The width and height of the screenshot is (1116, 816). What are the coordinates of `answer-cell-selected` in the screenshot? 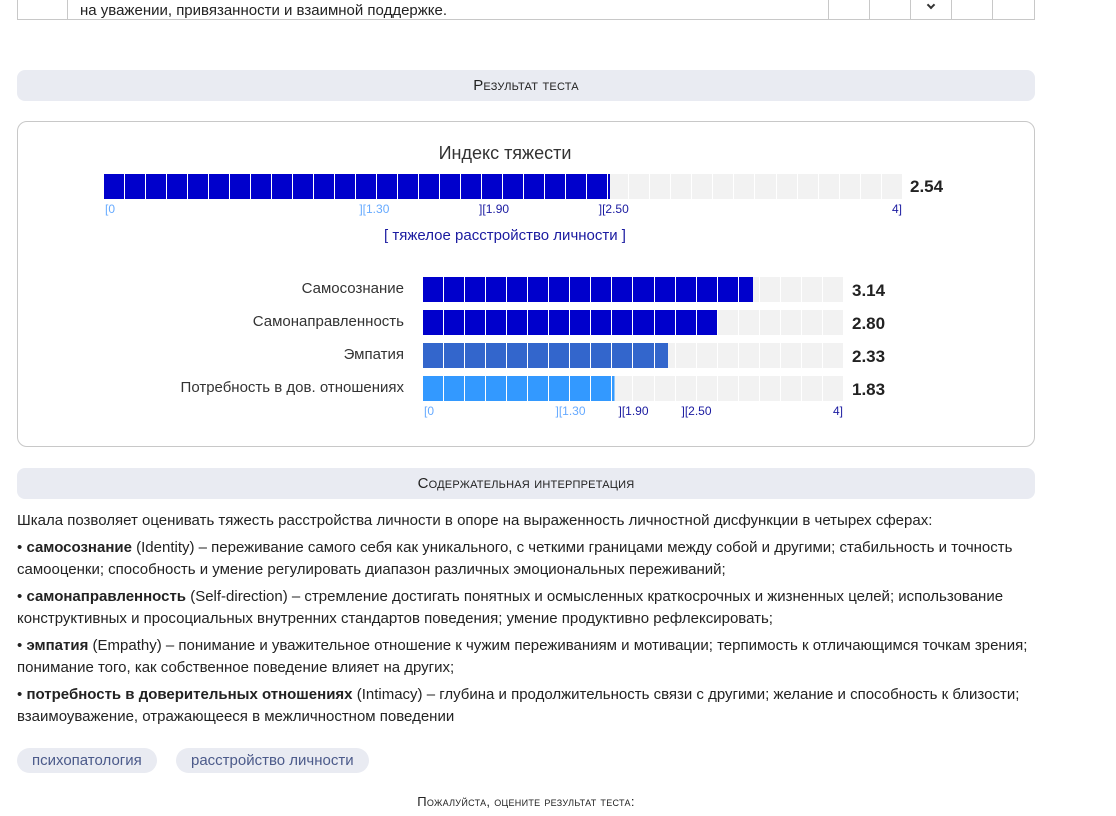 It's located at (931, 9).